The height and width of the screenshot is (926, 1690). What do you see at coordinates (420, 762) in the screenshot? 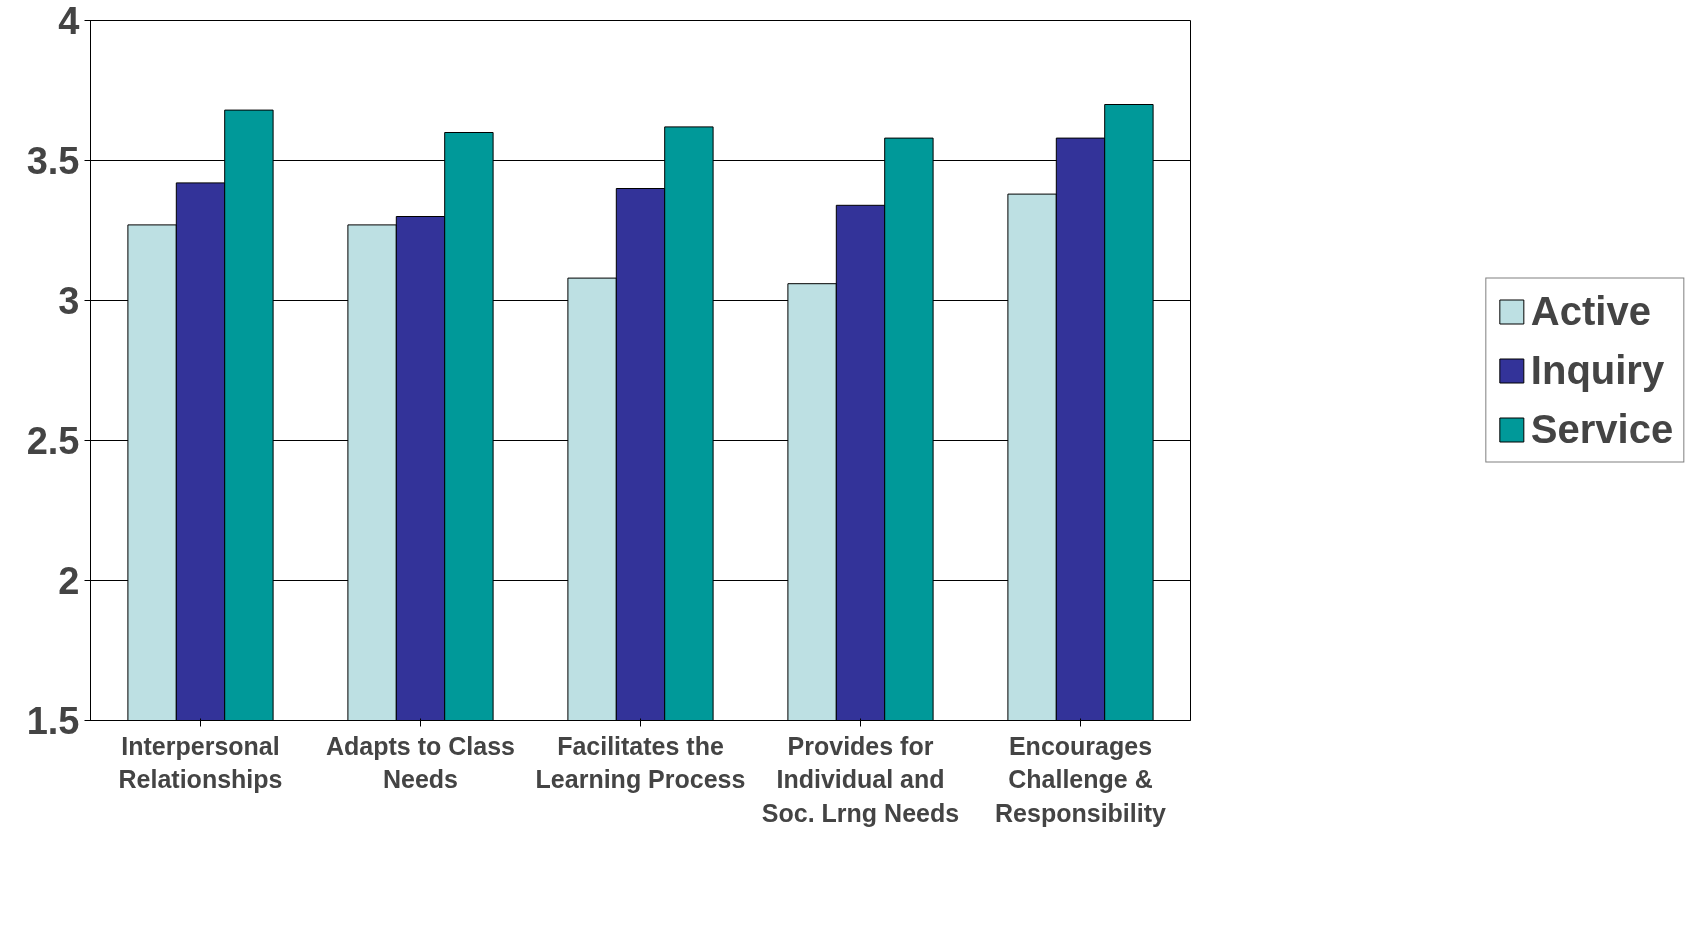
I see `x-tick-label: Adapts to Class Needs` at bounding box center [420, 762].